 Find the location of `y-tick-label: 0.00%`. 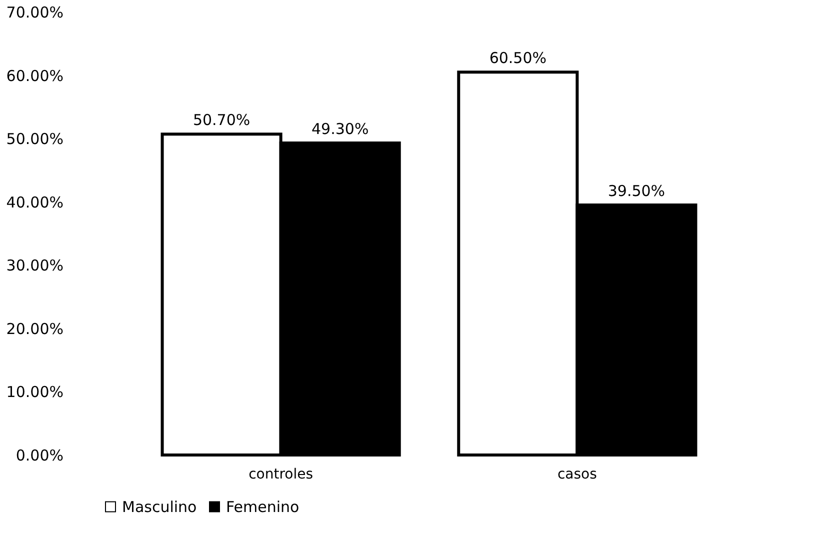

y-tick-label: 0.00% is located at coordinates (40, 455).